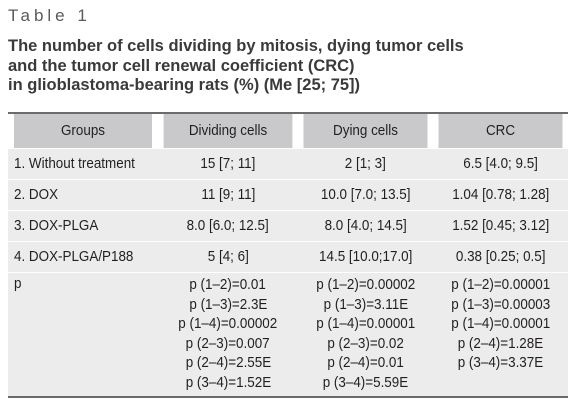 The width and height of the screenshot is (575, 416). I want to click on header-row: Groups Dividing cells Dying cells CRC, so click(288, 130).